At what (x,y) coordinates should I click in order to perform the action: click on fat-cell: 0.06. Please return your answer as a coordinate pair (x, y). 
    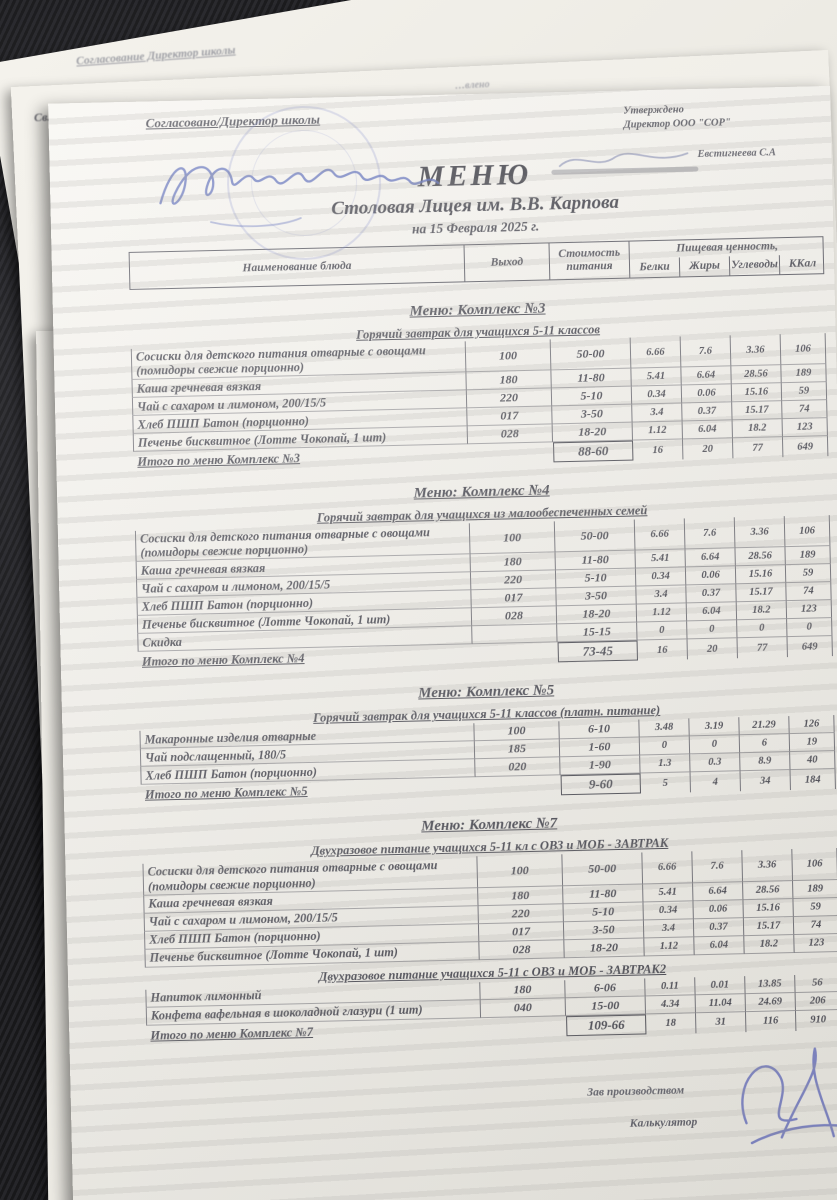
    Looking at the image, I should click on (711, 576).